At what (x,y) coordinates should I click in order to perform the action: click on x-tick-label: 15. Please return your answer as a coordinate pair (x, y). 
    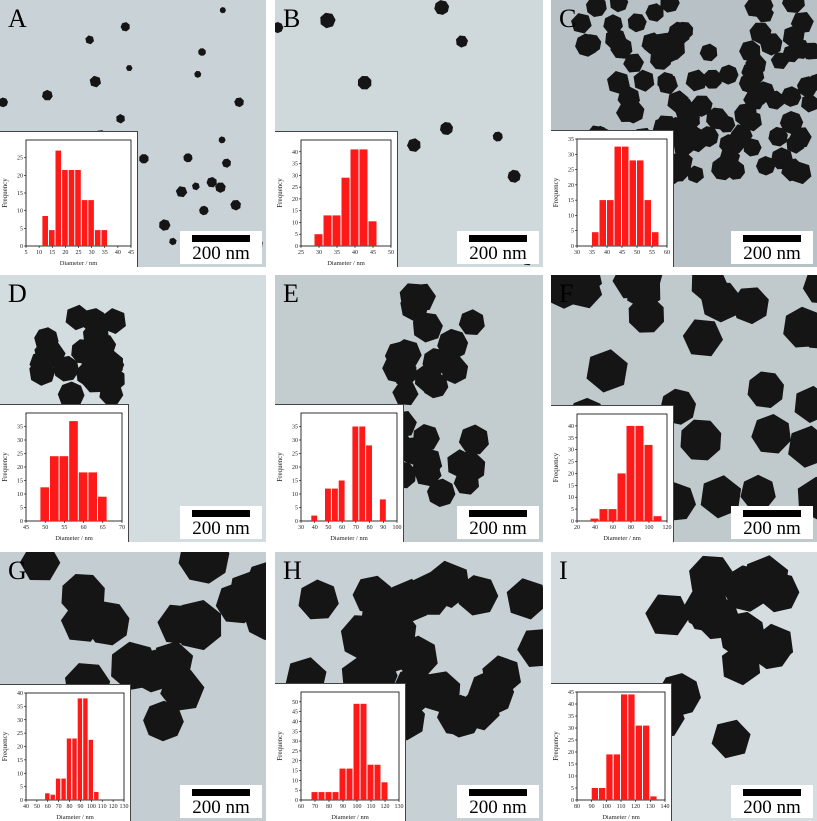
    Looking at the image, I should click on (52, 253).